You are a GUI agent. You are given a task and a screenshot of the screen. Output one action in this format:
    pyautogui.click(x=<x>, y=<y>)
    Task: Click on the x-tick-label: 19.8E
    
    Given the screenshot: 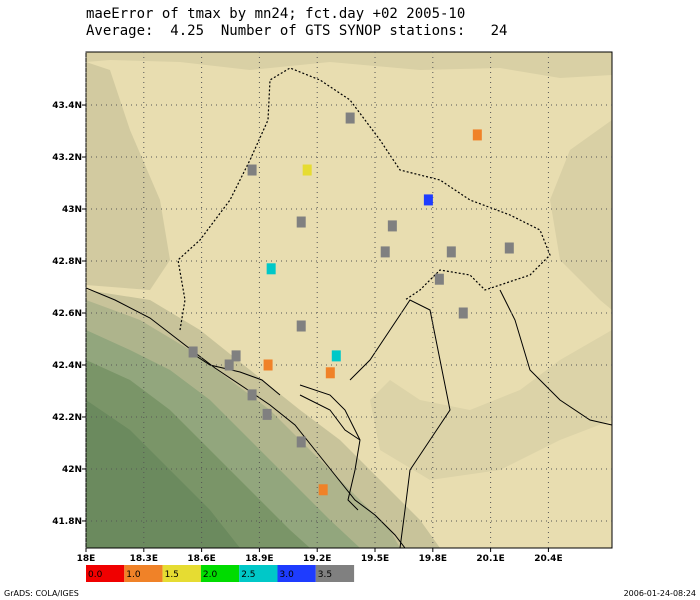 What is the action you would take?
    pyautogui.click(x=433, y=559)
    